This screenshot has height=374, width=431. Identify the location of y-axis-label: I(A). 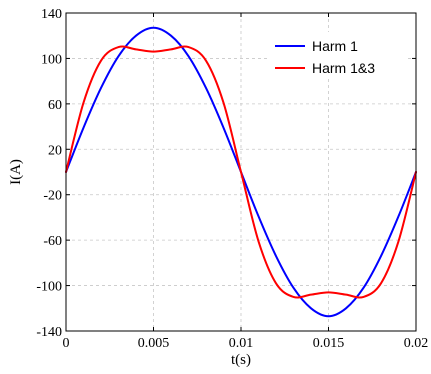
(16, 172).